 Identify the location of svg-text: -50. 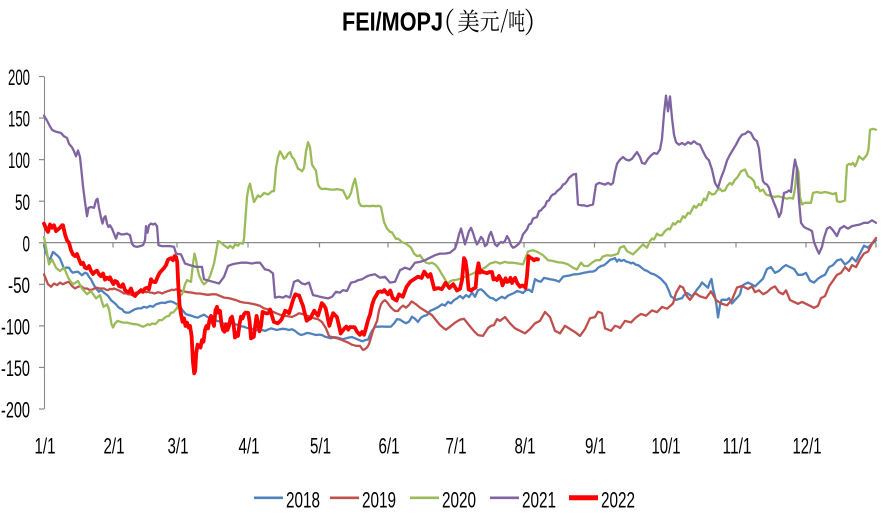
(19, 285).